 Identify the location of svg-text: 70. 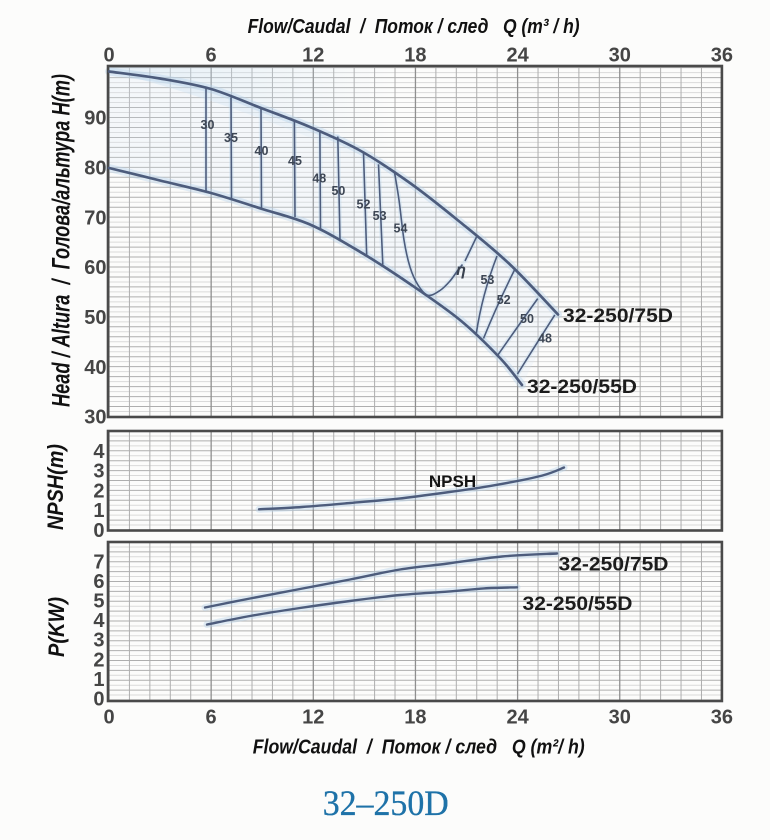
(95, 218).